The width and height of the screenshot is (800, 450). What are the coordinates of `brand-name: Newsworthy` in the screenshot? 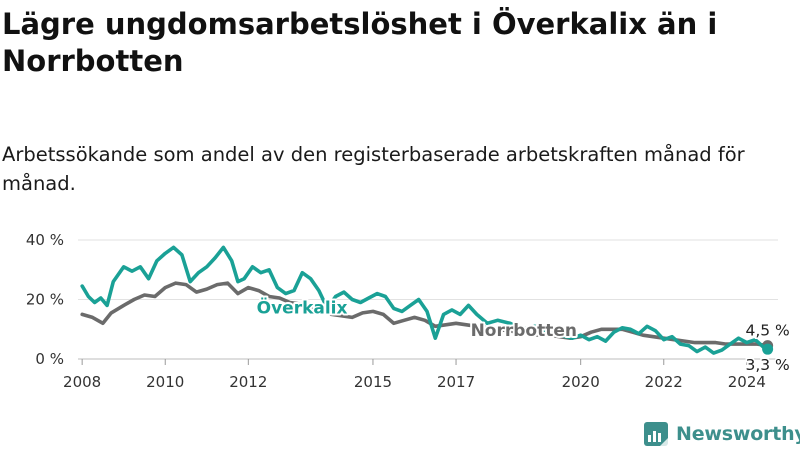 It's located at (738, 434).